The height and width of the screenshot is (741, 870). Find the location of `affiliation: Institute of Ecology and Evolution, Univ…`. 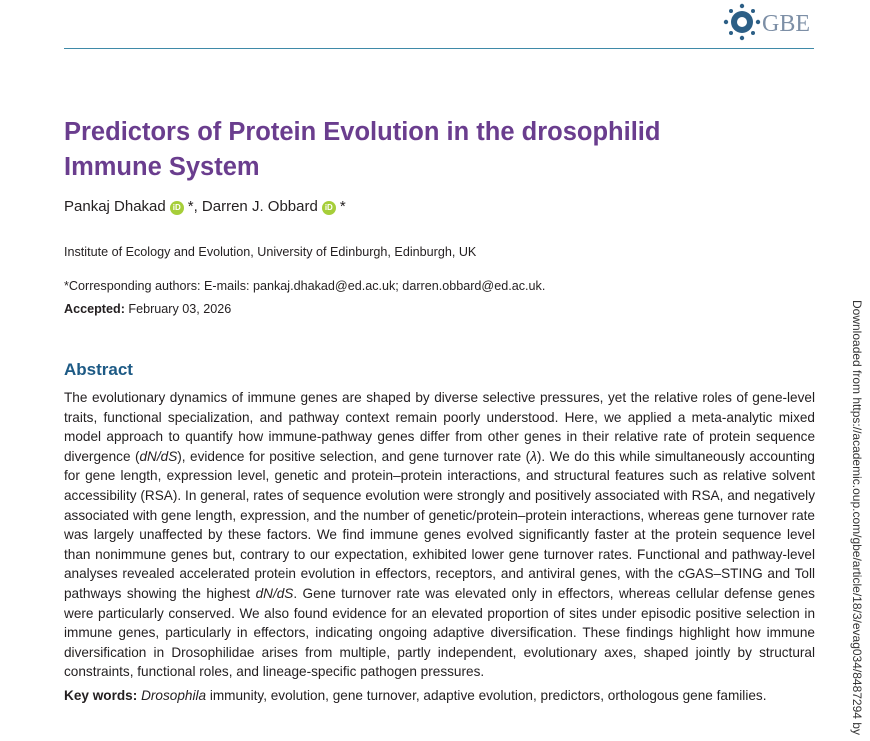

affiliation: Institute of Ecology and Evolution, Univ… is located at coordinates (270, 252).